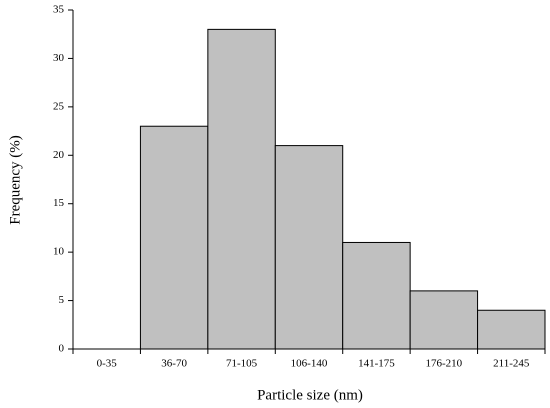  What do you see at coordinates (242, 364) in the screenshot?
I see `x-tick-label: 71-105` at bounding box center [242, 364].